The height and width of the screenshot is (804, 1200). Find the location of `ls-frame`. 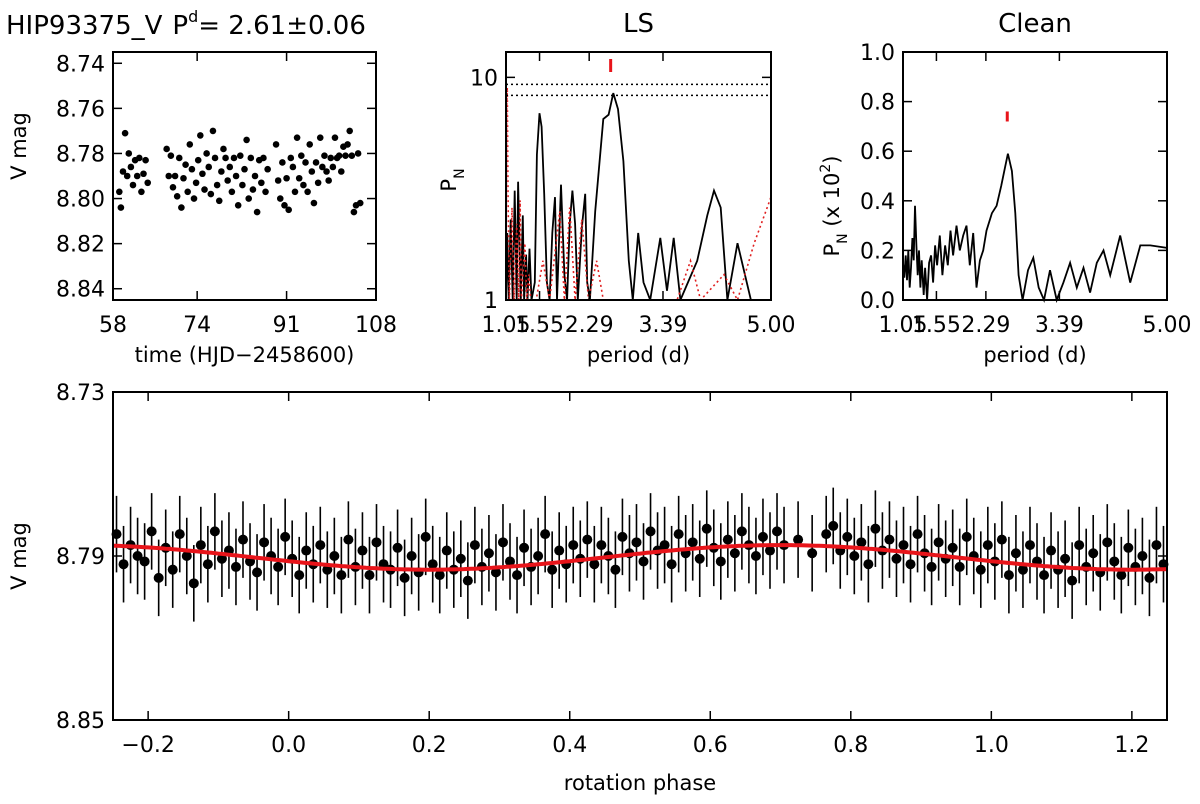

ls-frame is located at coordinates (638, 176).